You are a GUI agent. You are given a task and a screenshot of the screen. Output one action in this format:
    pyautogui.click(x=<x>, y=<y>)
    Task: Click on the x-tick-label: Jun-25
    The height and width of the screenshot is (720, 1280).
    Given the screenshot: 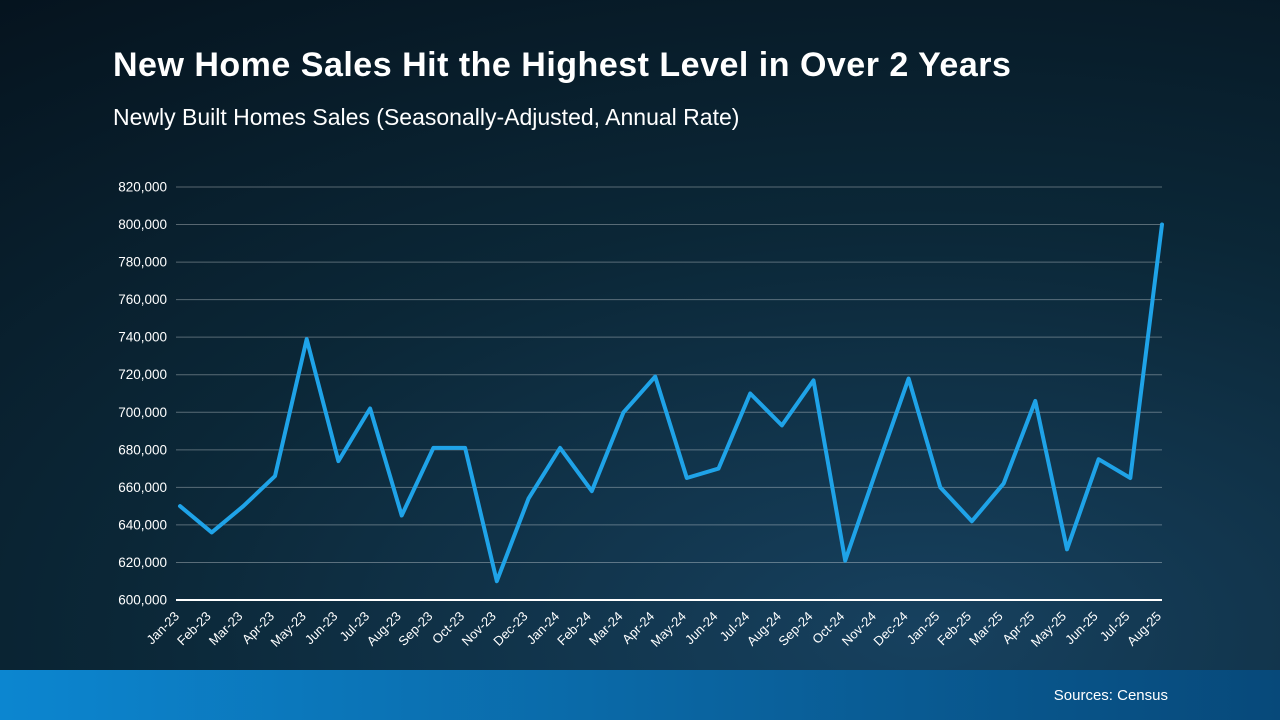 What is the action you would take?
    pyautogui.click(x=1081, y=628)
    